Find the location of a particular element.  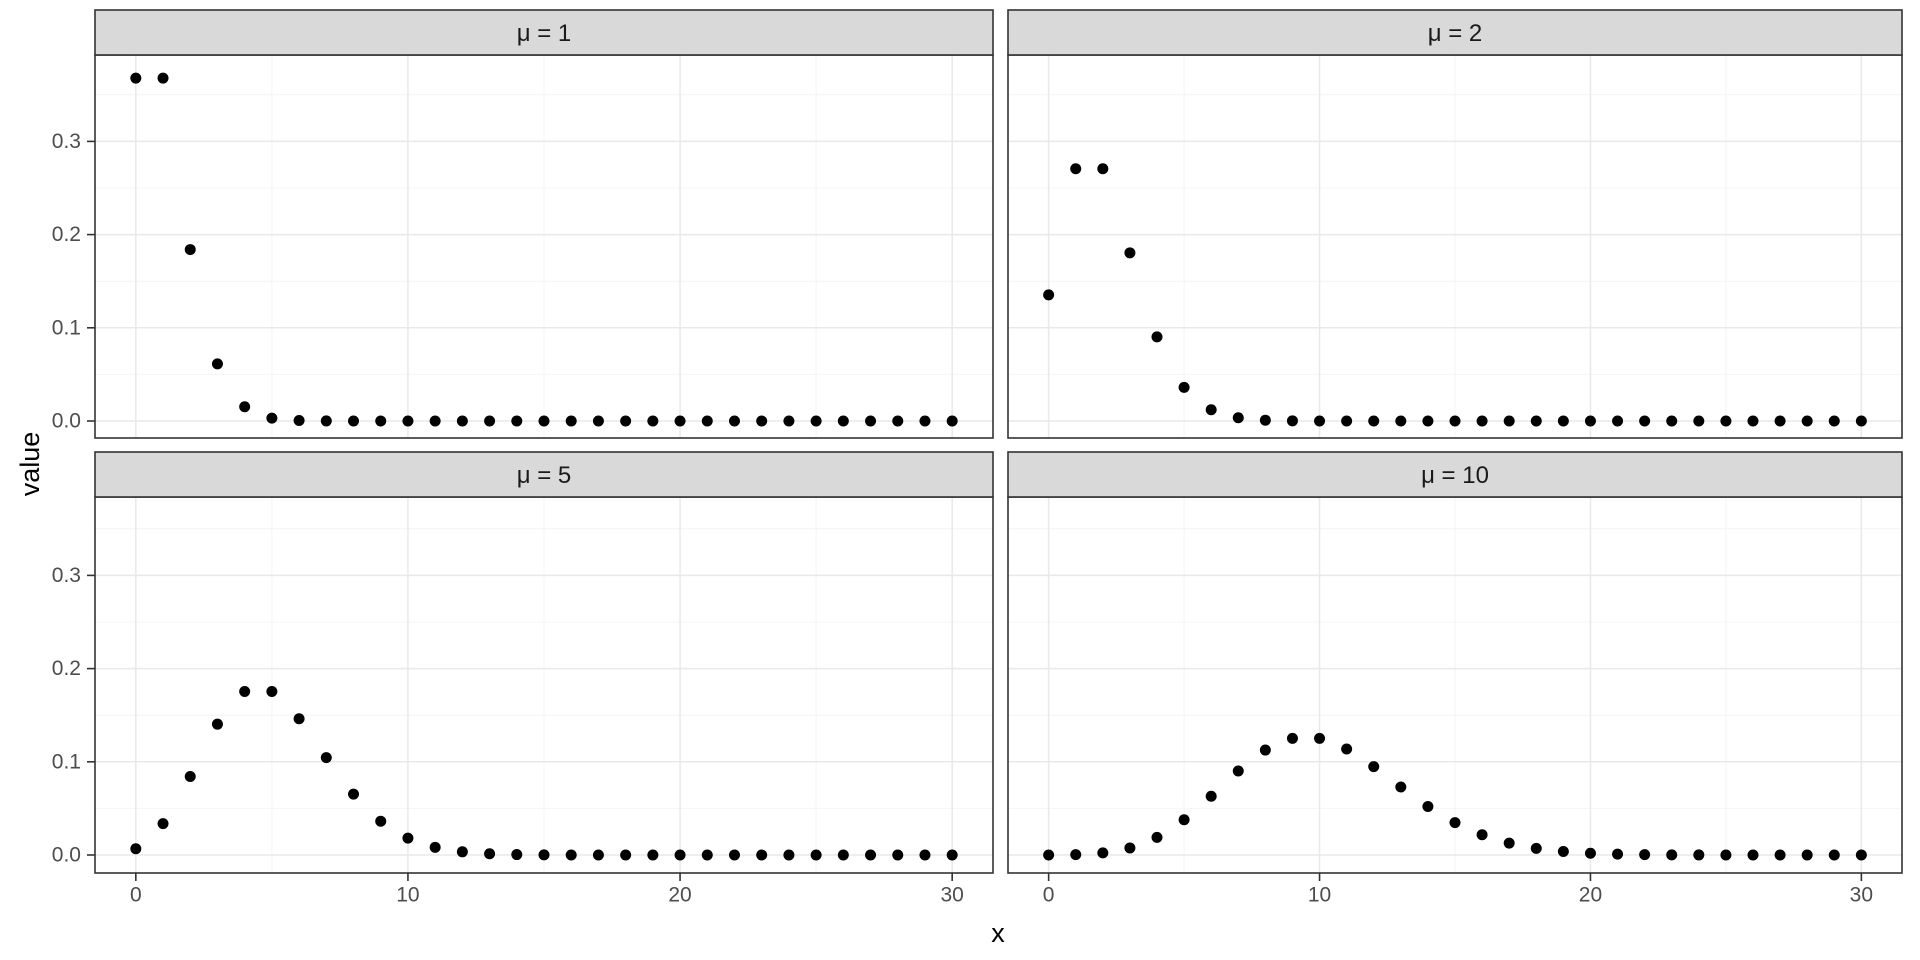

y-tick-label: 0.2 is located at coordinates (66, 234).